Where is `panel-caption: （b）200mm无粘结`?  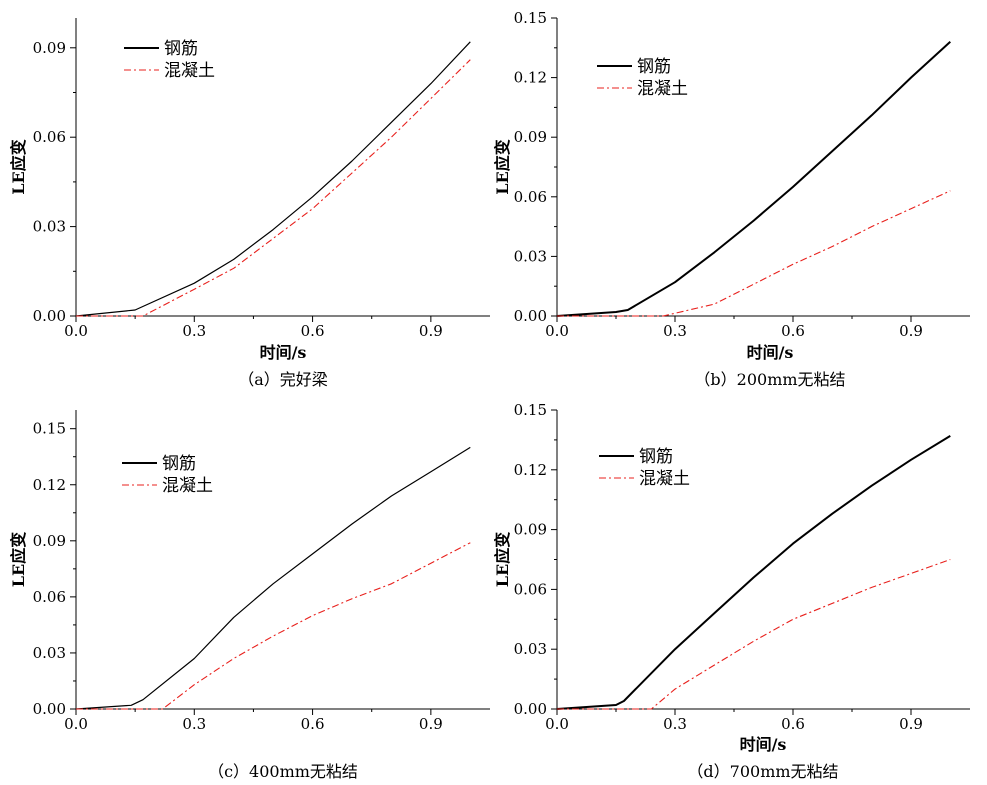 panel-caption: （b）200mm无粘结 is located at coordinates (769, 379).